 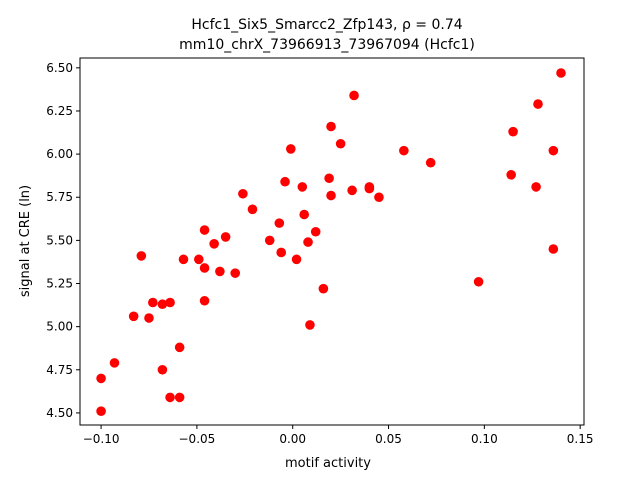 What do you see at coordinates (484, 439) in the screenshot?
I see `x-tick-label: 0.10` at bounding box center [484, 439].